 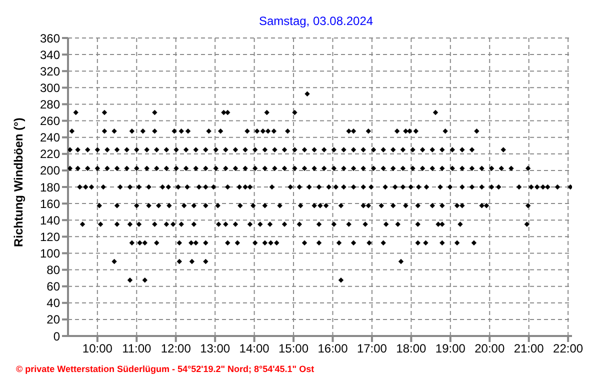 I want to click on x-tick-label: 13:00, so click(x=215, y=349).